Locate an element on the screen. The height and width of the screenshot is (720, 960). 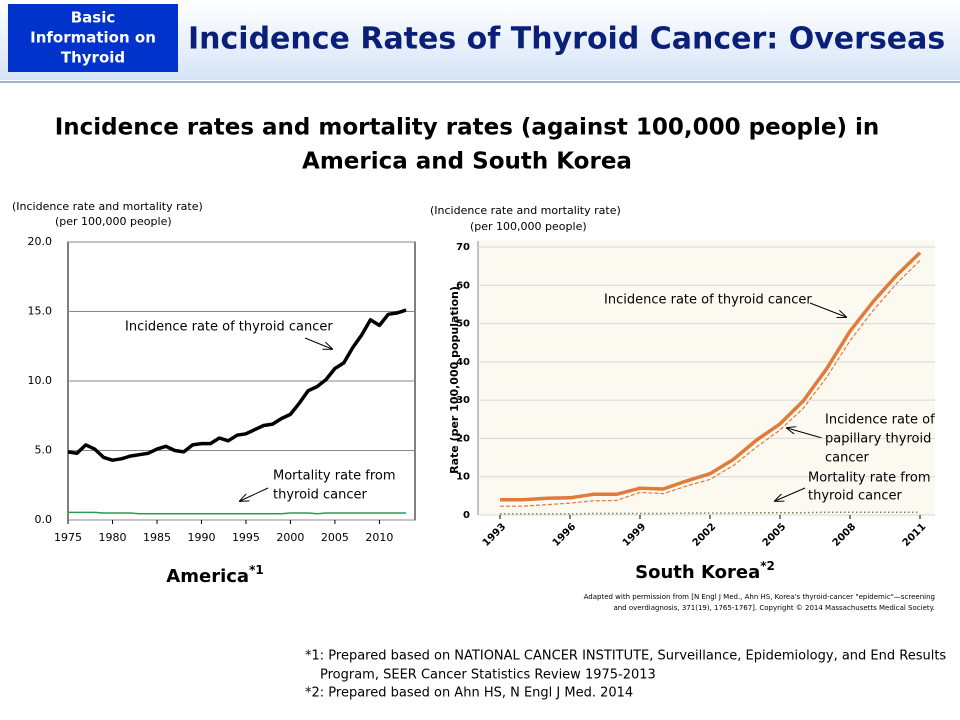
y-tick-label: 10.0 is located at coordinates (40, 380).